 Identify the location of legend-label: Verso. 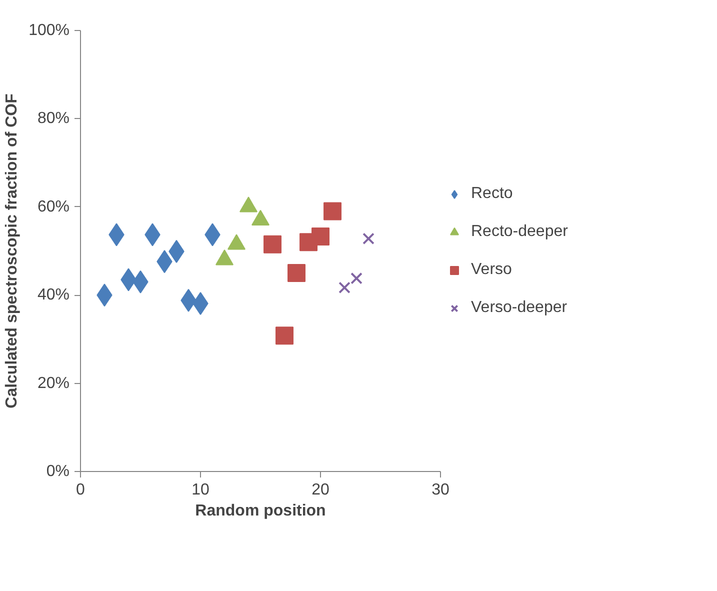
(491, 269).